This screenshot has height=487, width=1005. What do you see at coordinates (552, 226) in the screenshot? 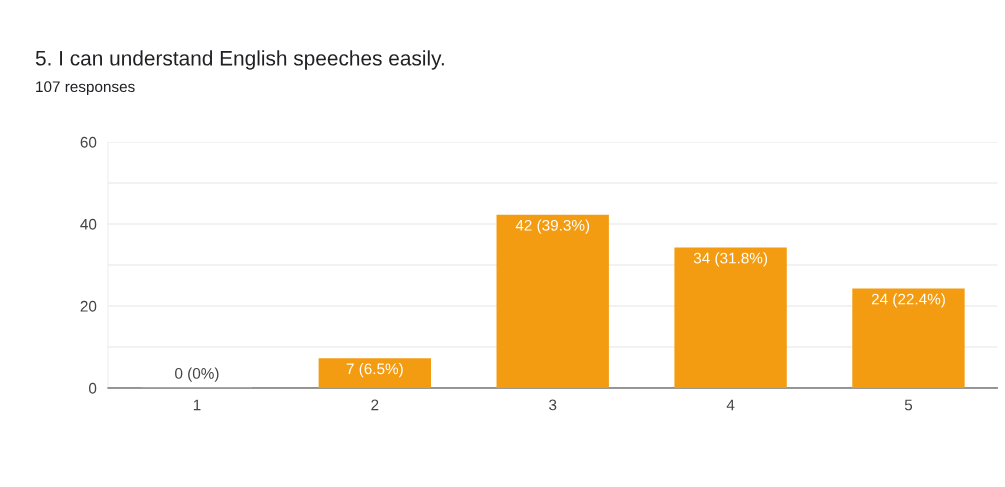
I see `data-label: 42 (39.3%)` at bounding box center [552, 226].